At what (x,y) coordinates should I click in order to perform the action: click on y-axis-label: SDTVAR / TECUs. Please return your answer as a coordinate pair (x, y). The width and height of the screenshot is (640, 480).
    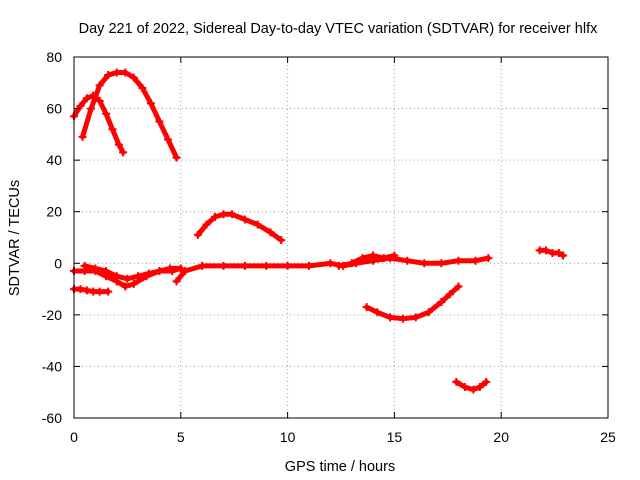
    Looking at the image, I should click on (15, 238).